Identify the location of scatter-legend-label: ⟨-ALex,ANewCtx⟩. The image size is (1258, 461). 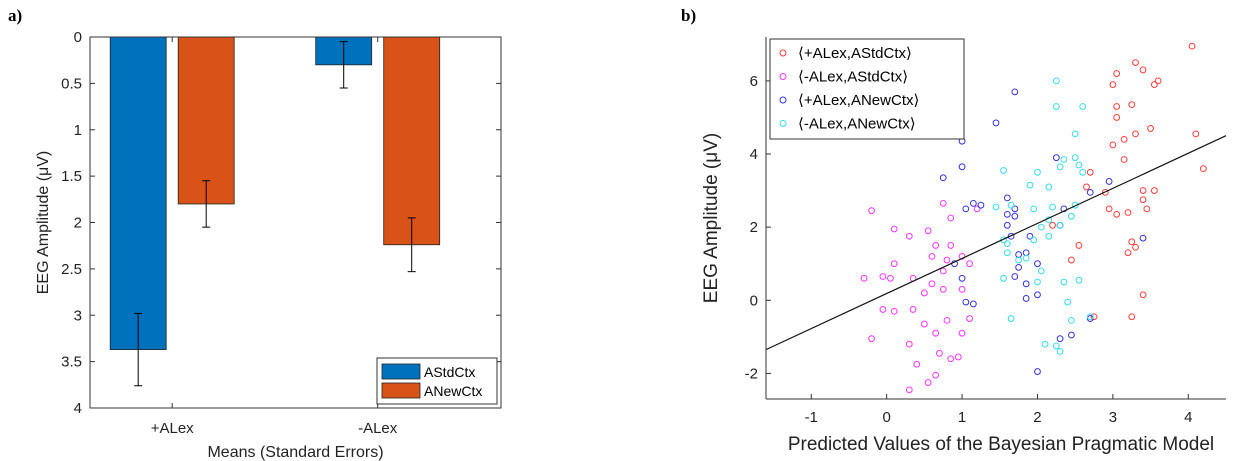
(857, 124).